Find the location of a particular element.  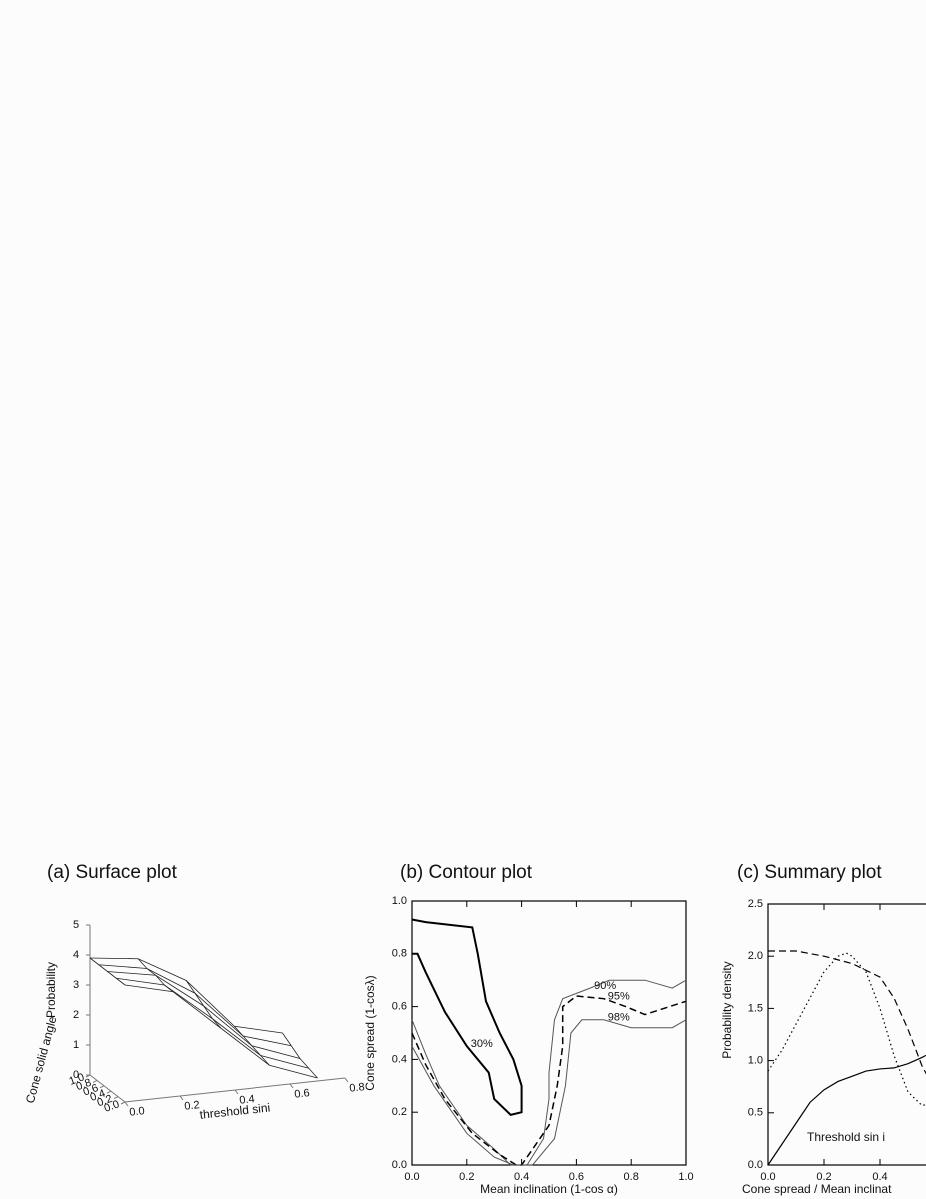

contour-label: 30% is located at coordinates (482, 1044).